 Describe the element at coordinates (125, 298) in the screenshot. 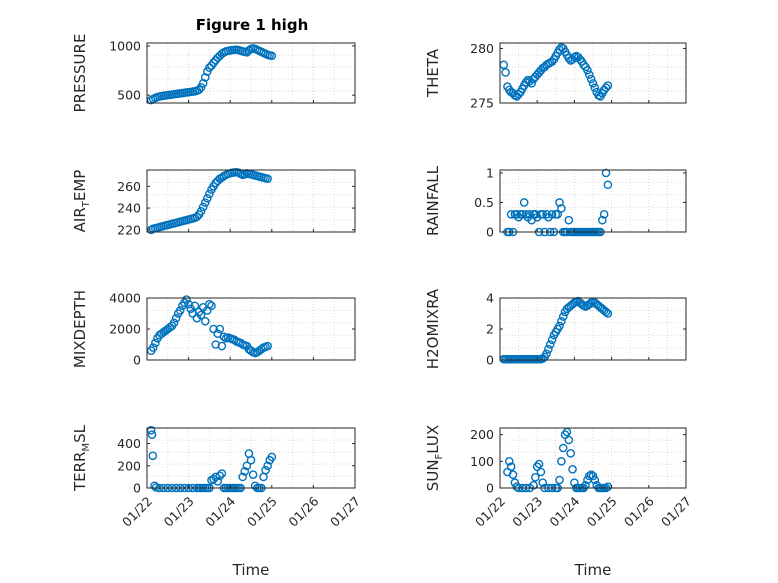

I see `y-tick-label: 4000` at that location.